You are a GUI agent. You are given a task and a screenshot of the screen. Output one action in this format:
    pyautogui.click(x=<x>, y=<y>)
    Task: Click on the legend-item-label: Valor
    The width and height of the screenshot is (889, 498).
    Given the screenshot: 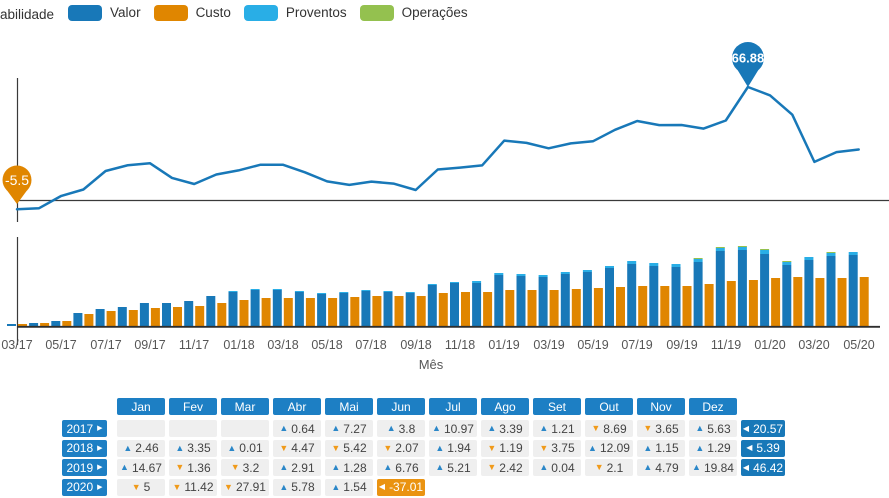 What is the action you would take?
    pyautogui.click(x=125, y=12)
    